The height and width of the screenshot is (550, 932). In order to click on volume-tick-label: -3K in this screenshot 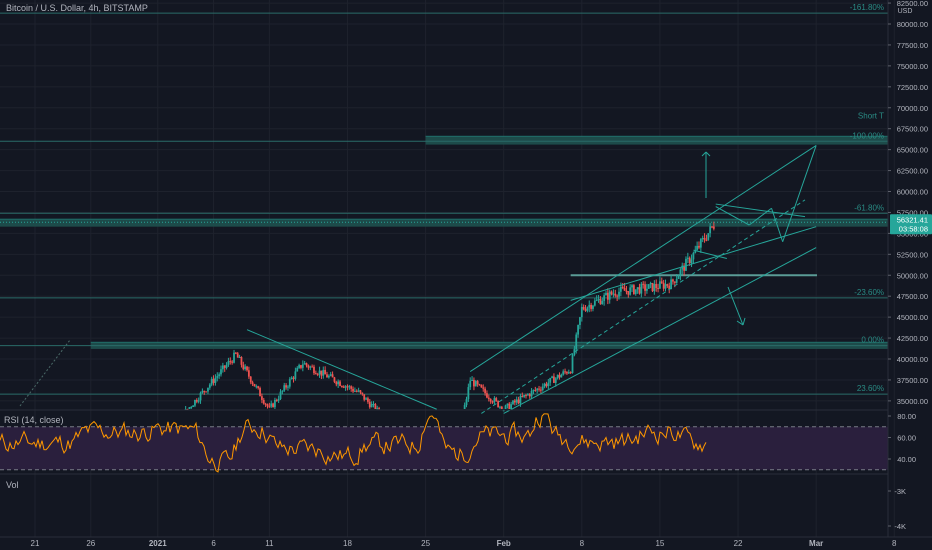, I will do `click(900, 491)`.